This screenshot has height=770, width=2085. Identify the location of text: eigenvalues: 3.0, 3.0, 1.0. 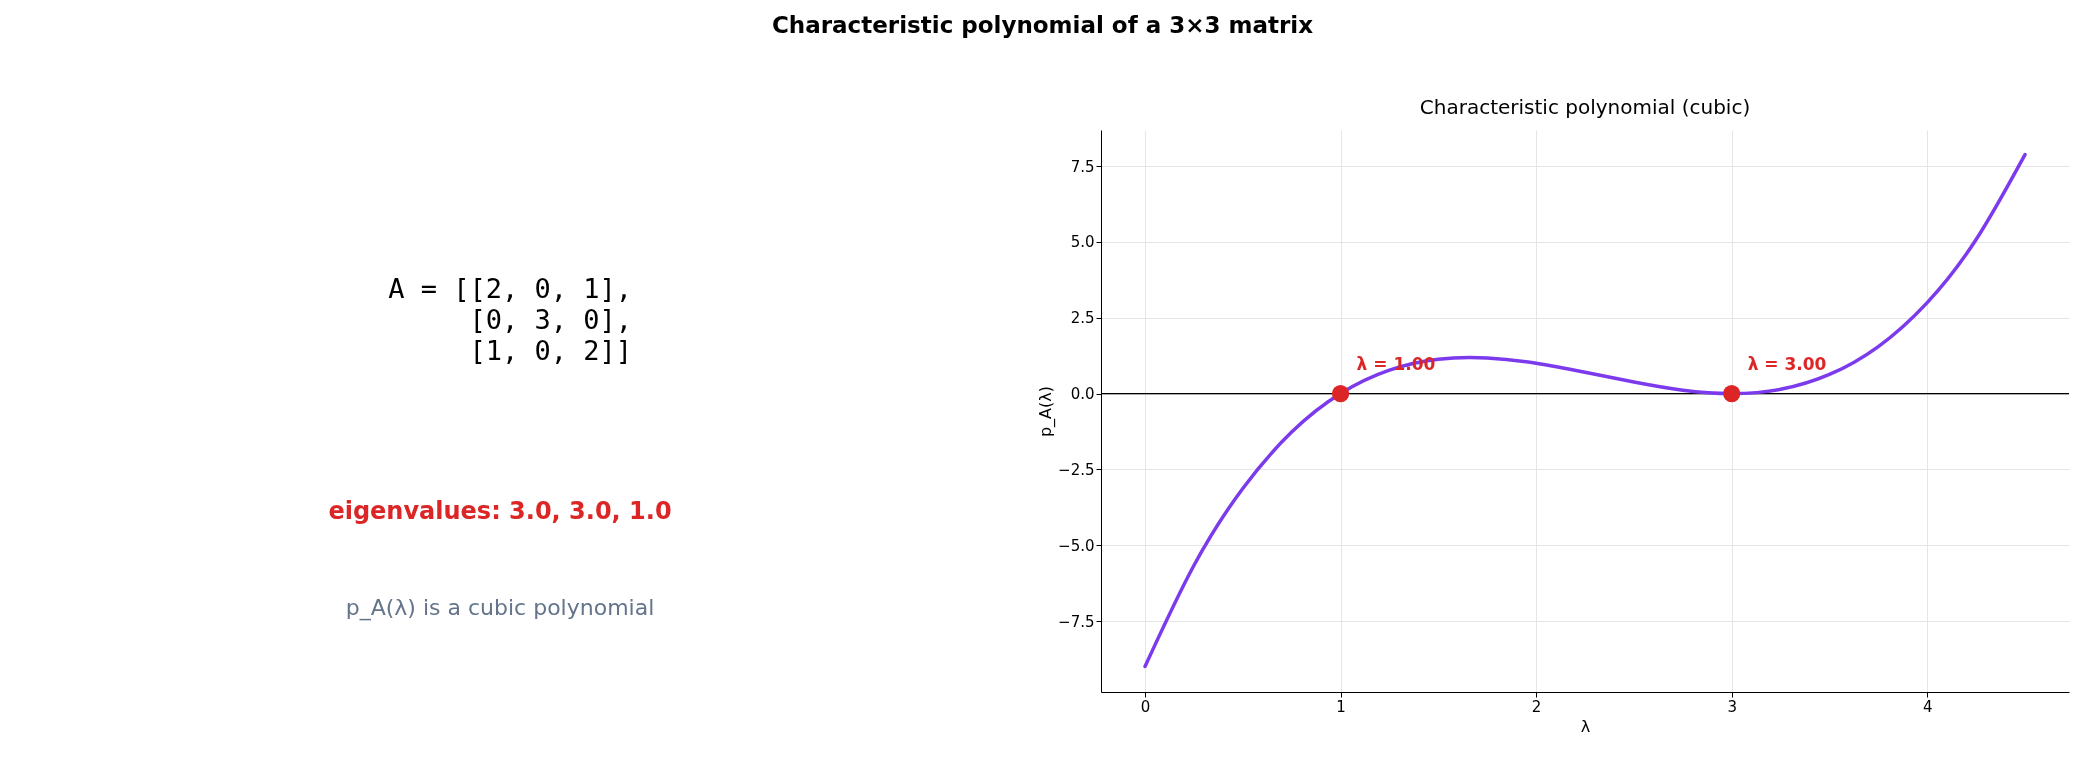
(500, 511).